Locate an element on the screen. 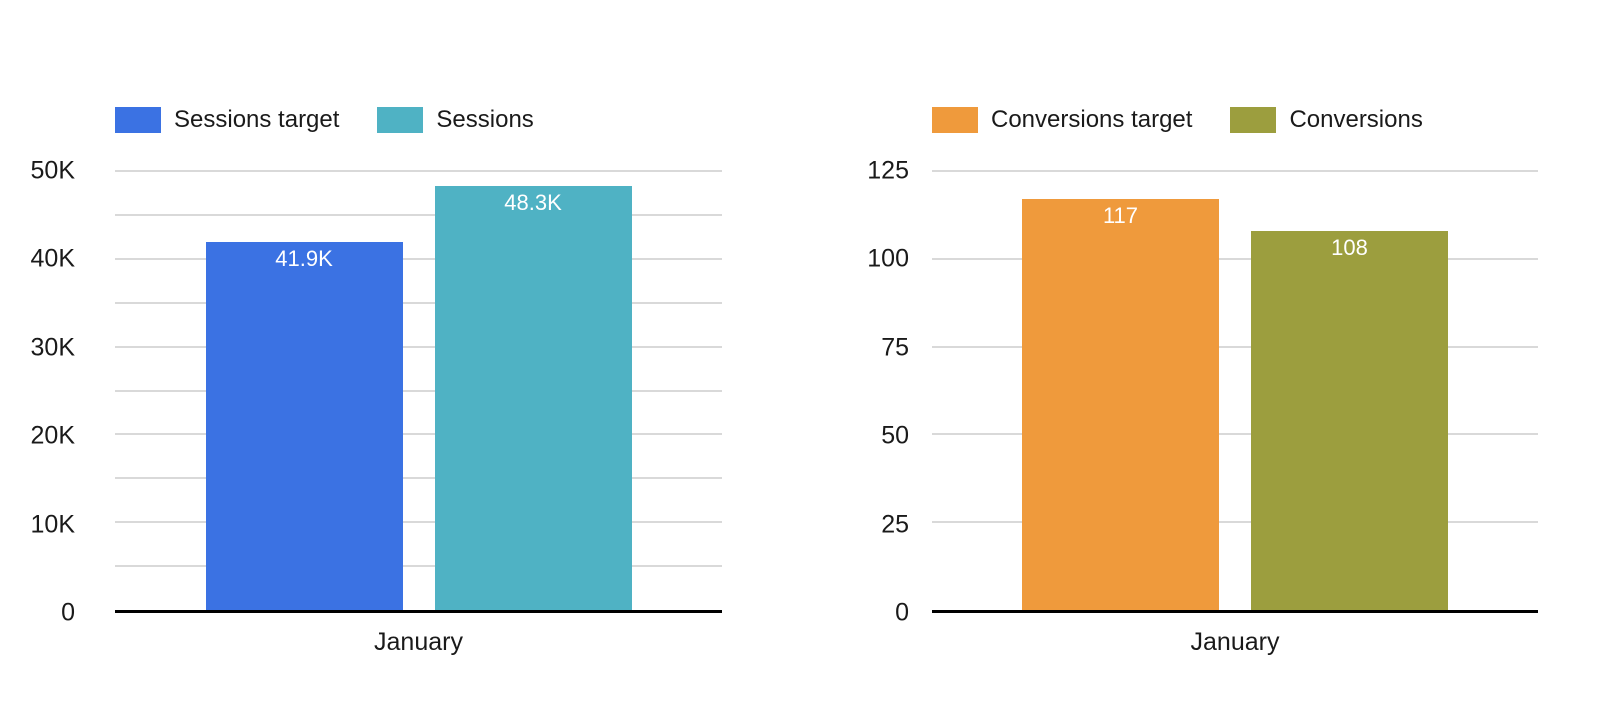 This screenshot has height=706, width=1608. legend-item-conversions-target: Conversions target is located at coordinates (1062, 120).